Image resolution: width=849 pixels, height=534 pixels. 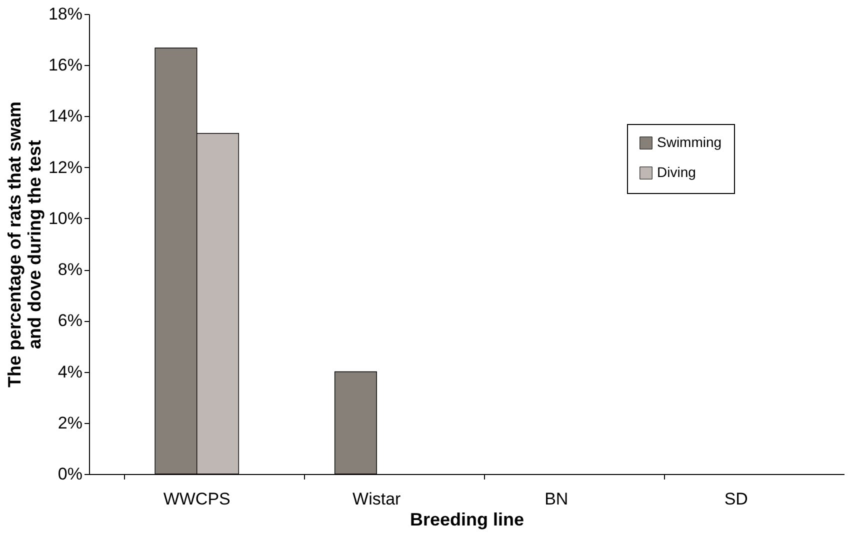 What do you see at coordinates (556, 499) in the screenshot?
I see `x-tick-label: BN` at bounding box center [556, 499].